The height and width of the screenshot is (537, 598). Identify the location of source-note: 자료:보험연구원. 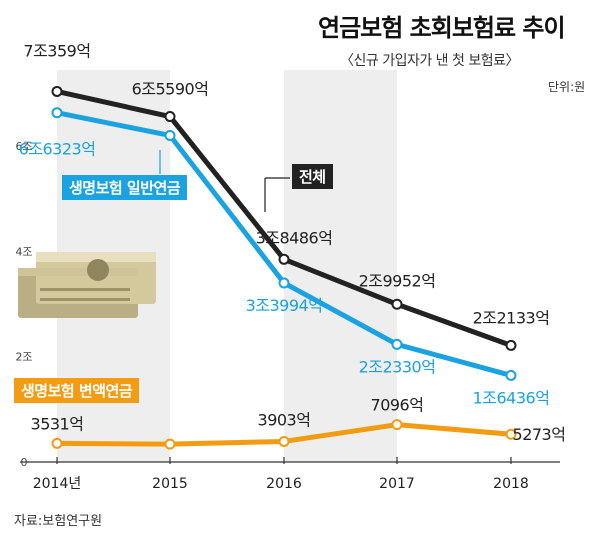
(58, 521).